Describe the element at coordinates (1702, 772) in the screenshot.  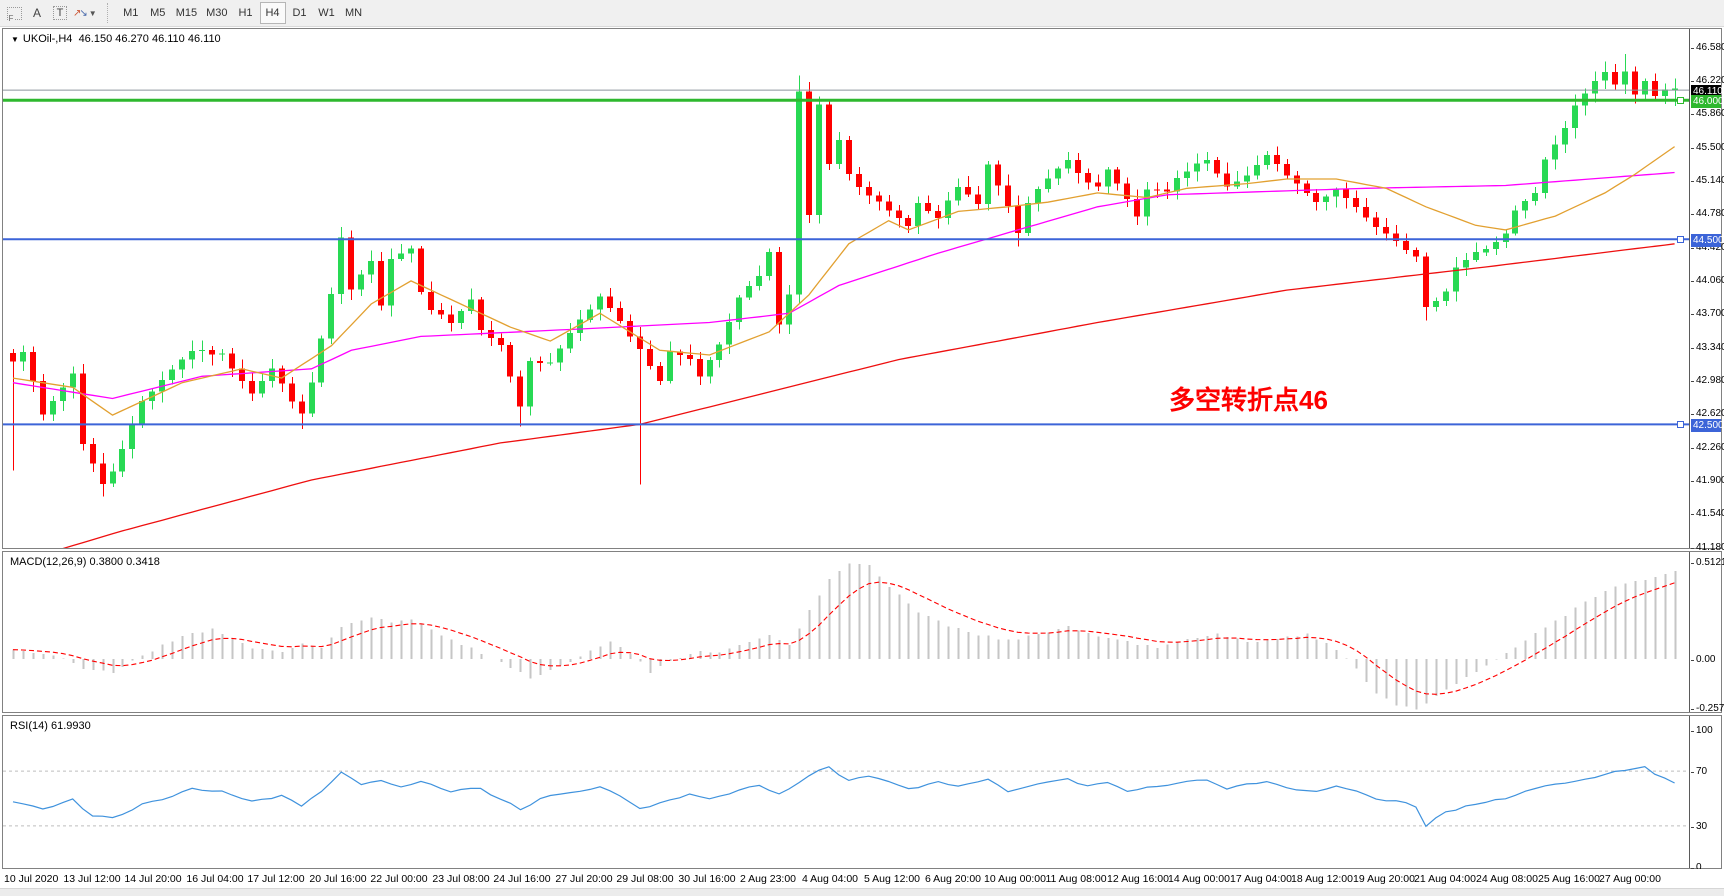
I see `rsi-axis-label: 70` at that location.